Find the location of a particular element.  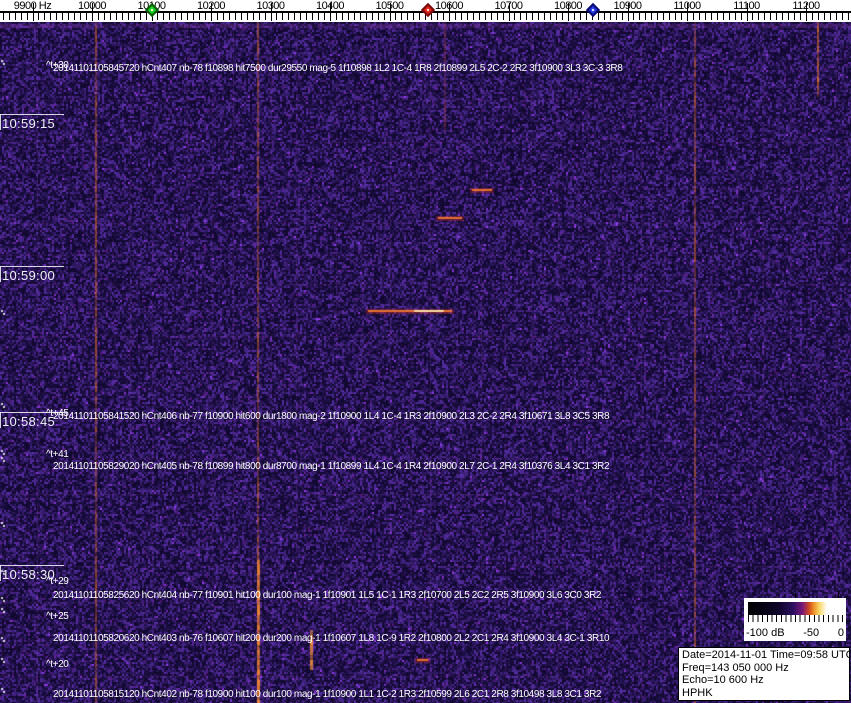

freq-label-11000: 11000 is located at coordinates (687, 6).